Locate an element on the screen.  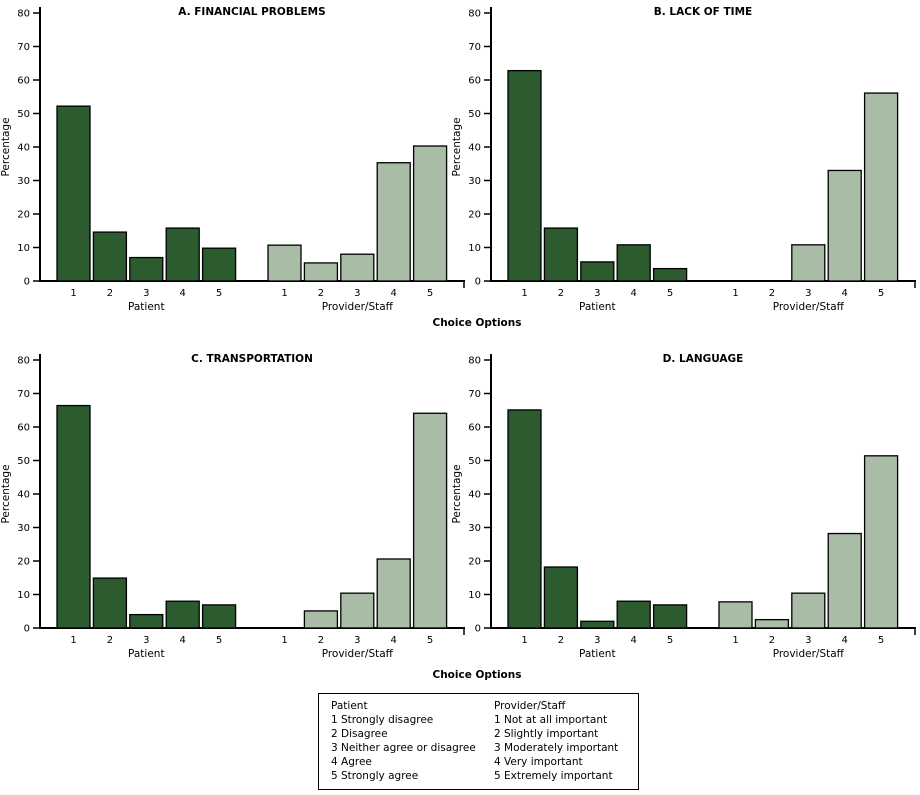
x-axis-title-top: Choice Options is located at coordinates (477, 323).